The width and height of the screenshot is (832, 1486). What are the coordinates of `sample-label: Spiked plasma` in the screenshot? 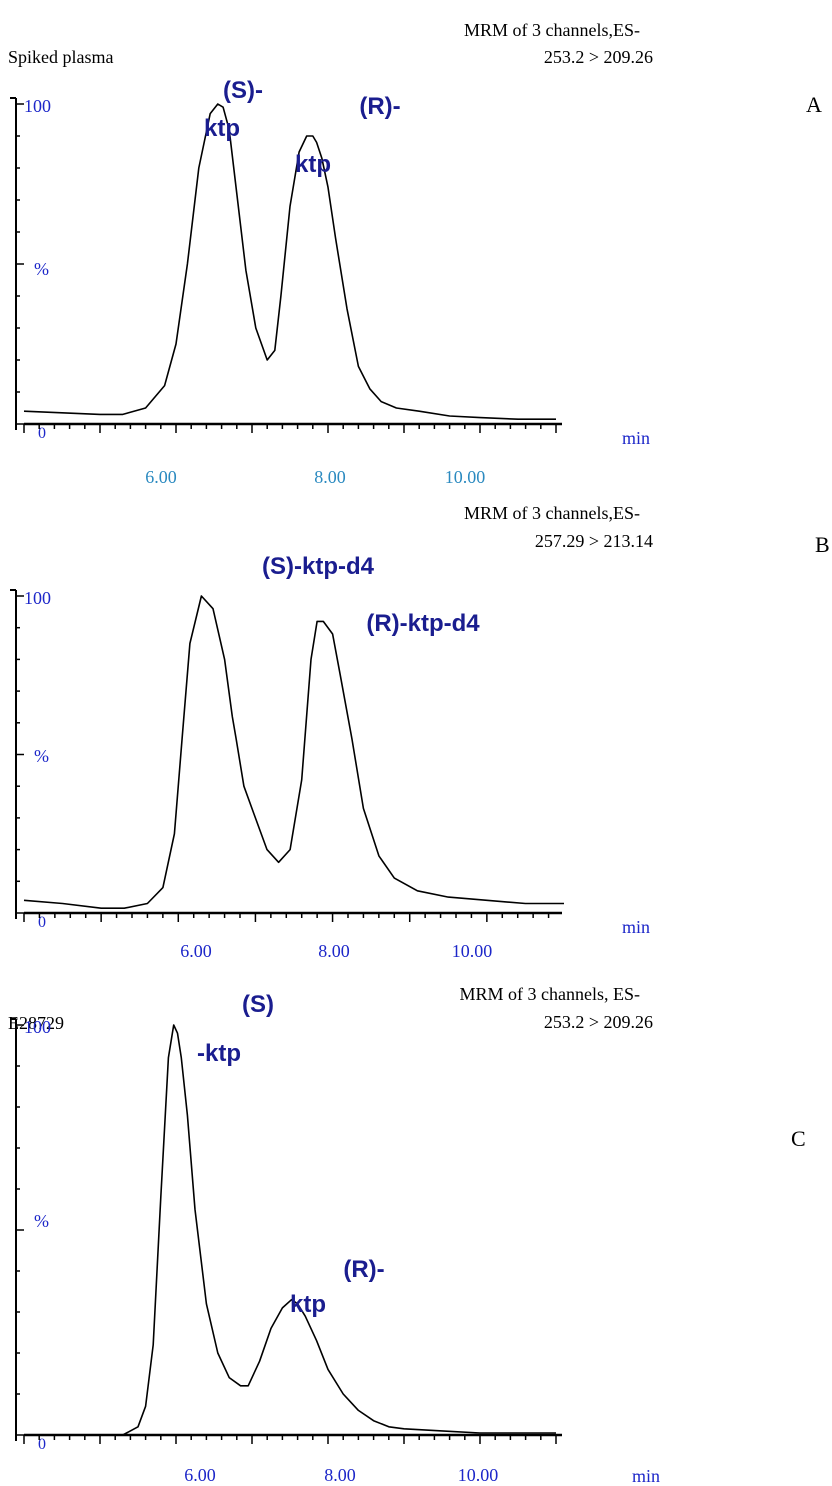 It's located at (61, 57).